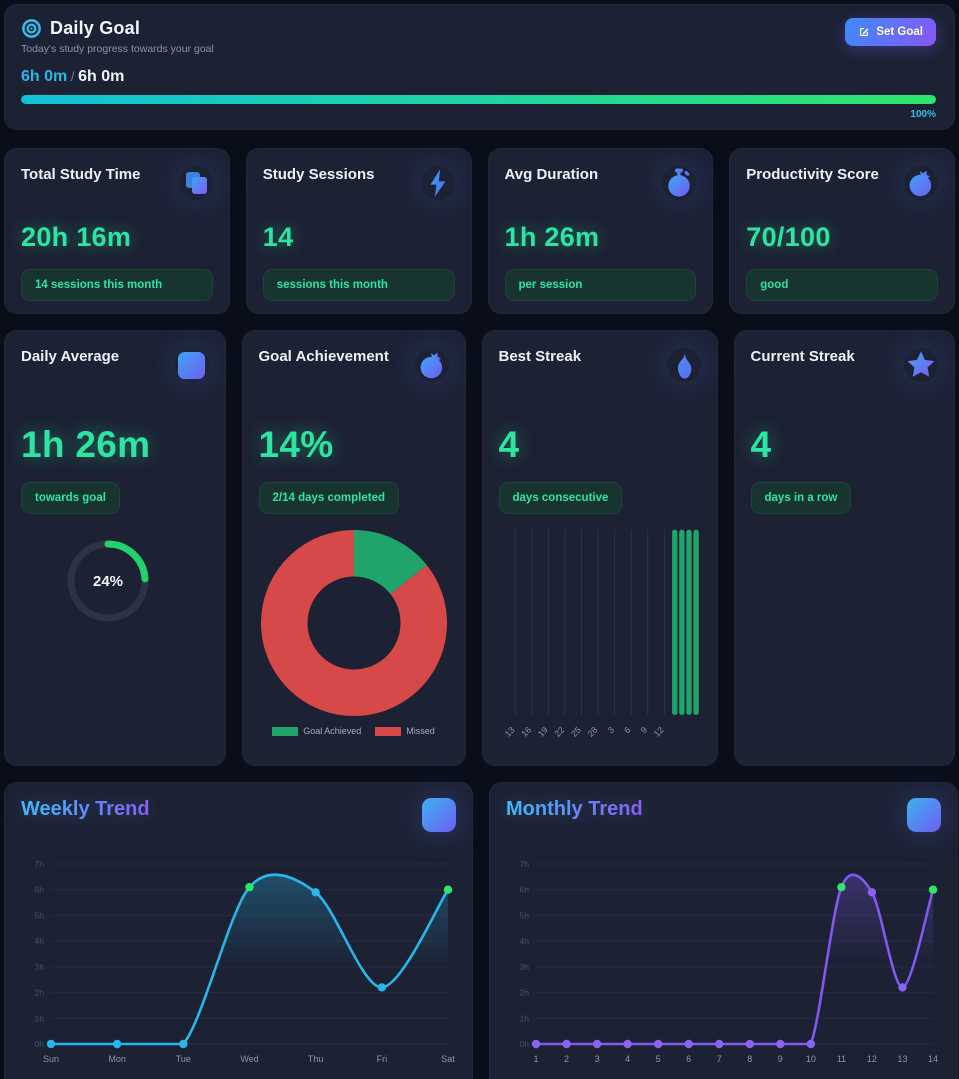 This screenshot has width=959, height=1079. What do you see at coordinates (31, 28) in the screenshot?
I see `target-icon` at bounding box center [31, 28].